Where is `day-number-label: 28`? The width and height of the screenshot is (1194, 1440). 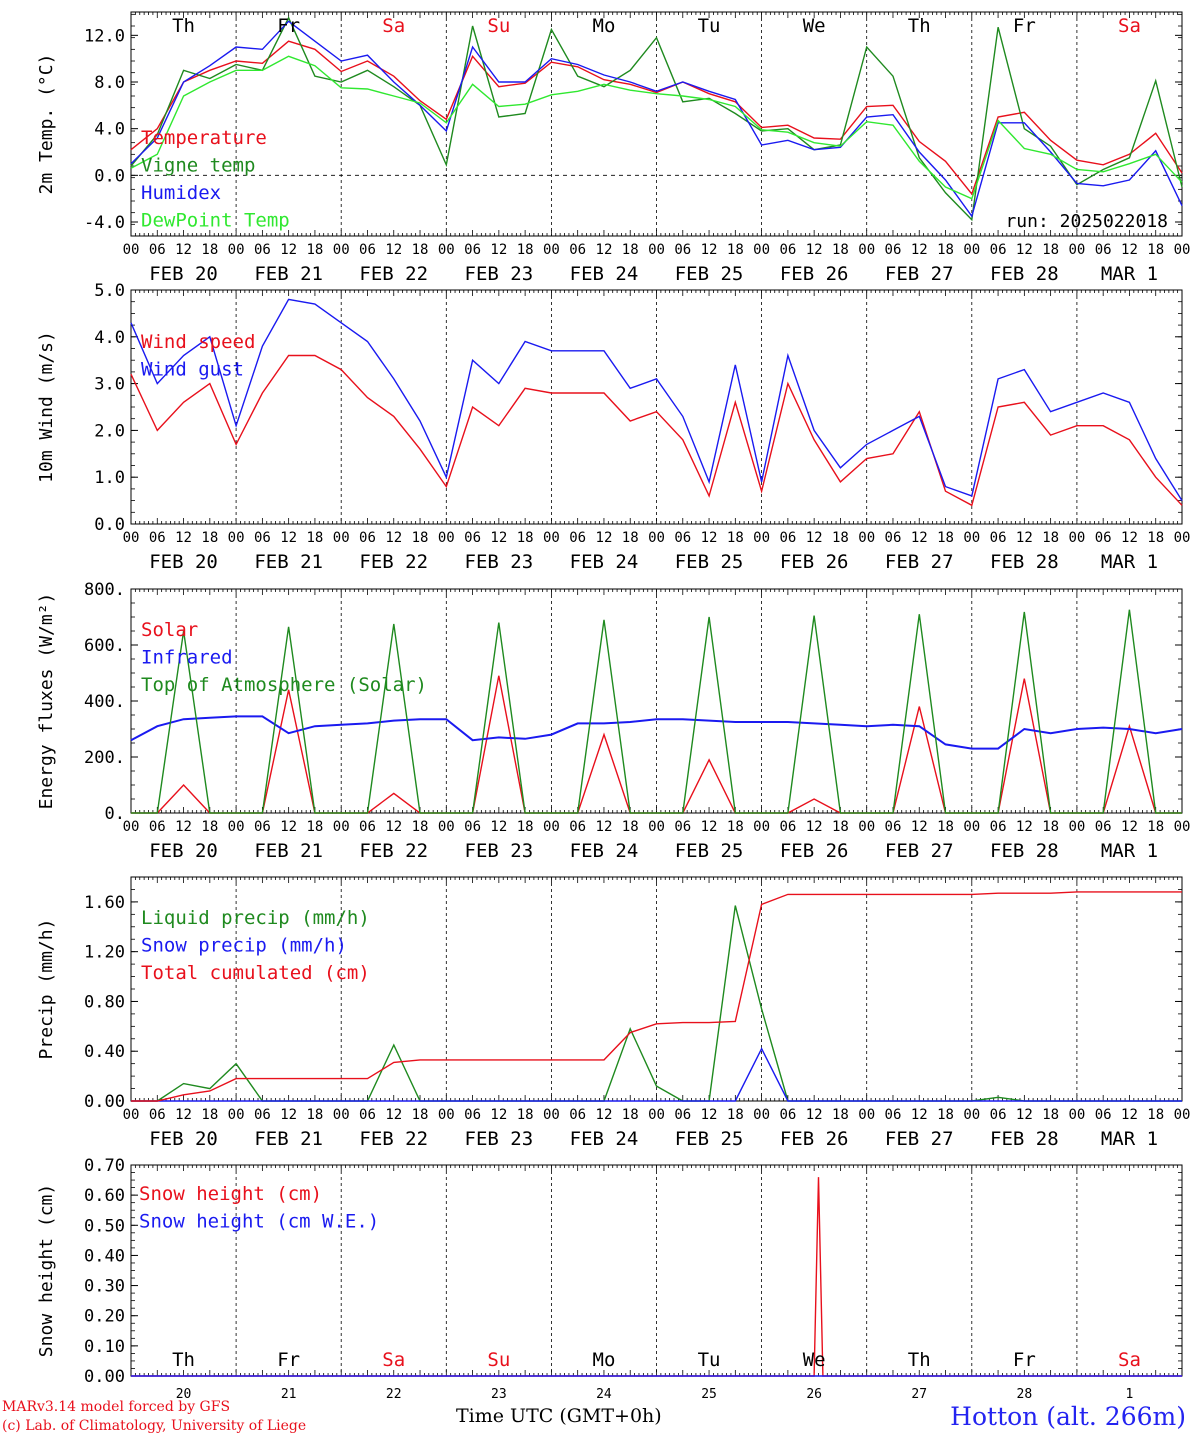 day-number-label: 28 is located at coordinates (1025, 1394).